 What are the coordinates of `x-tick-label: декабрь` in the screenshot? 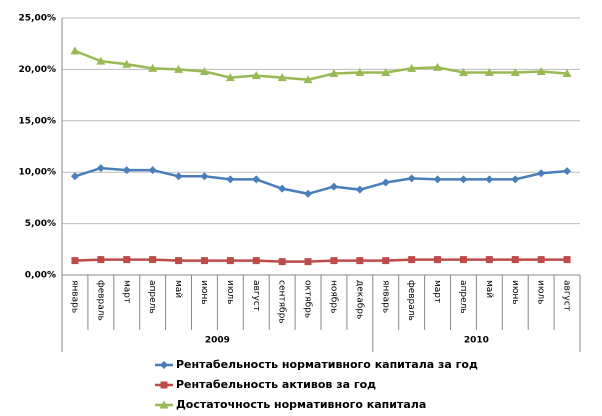 It's located at (359, 299).